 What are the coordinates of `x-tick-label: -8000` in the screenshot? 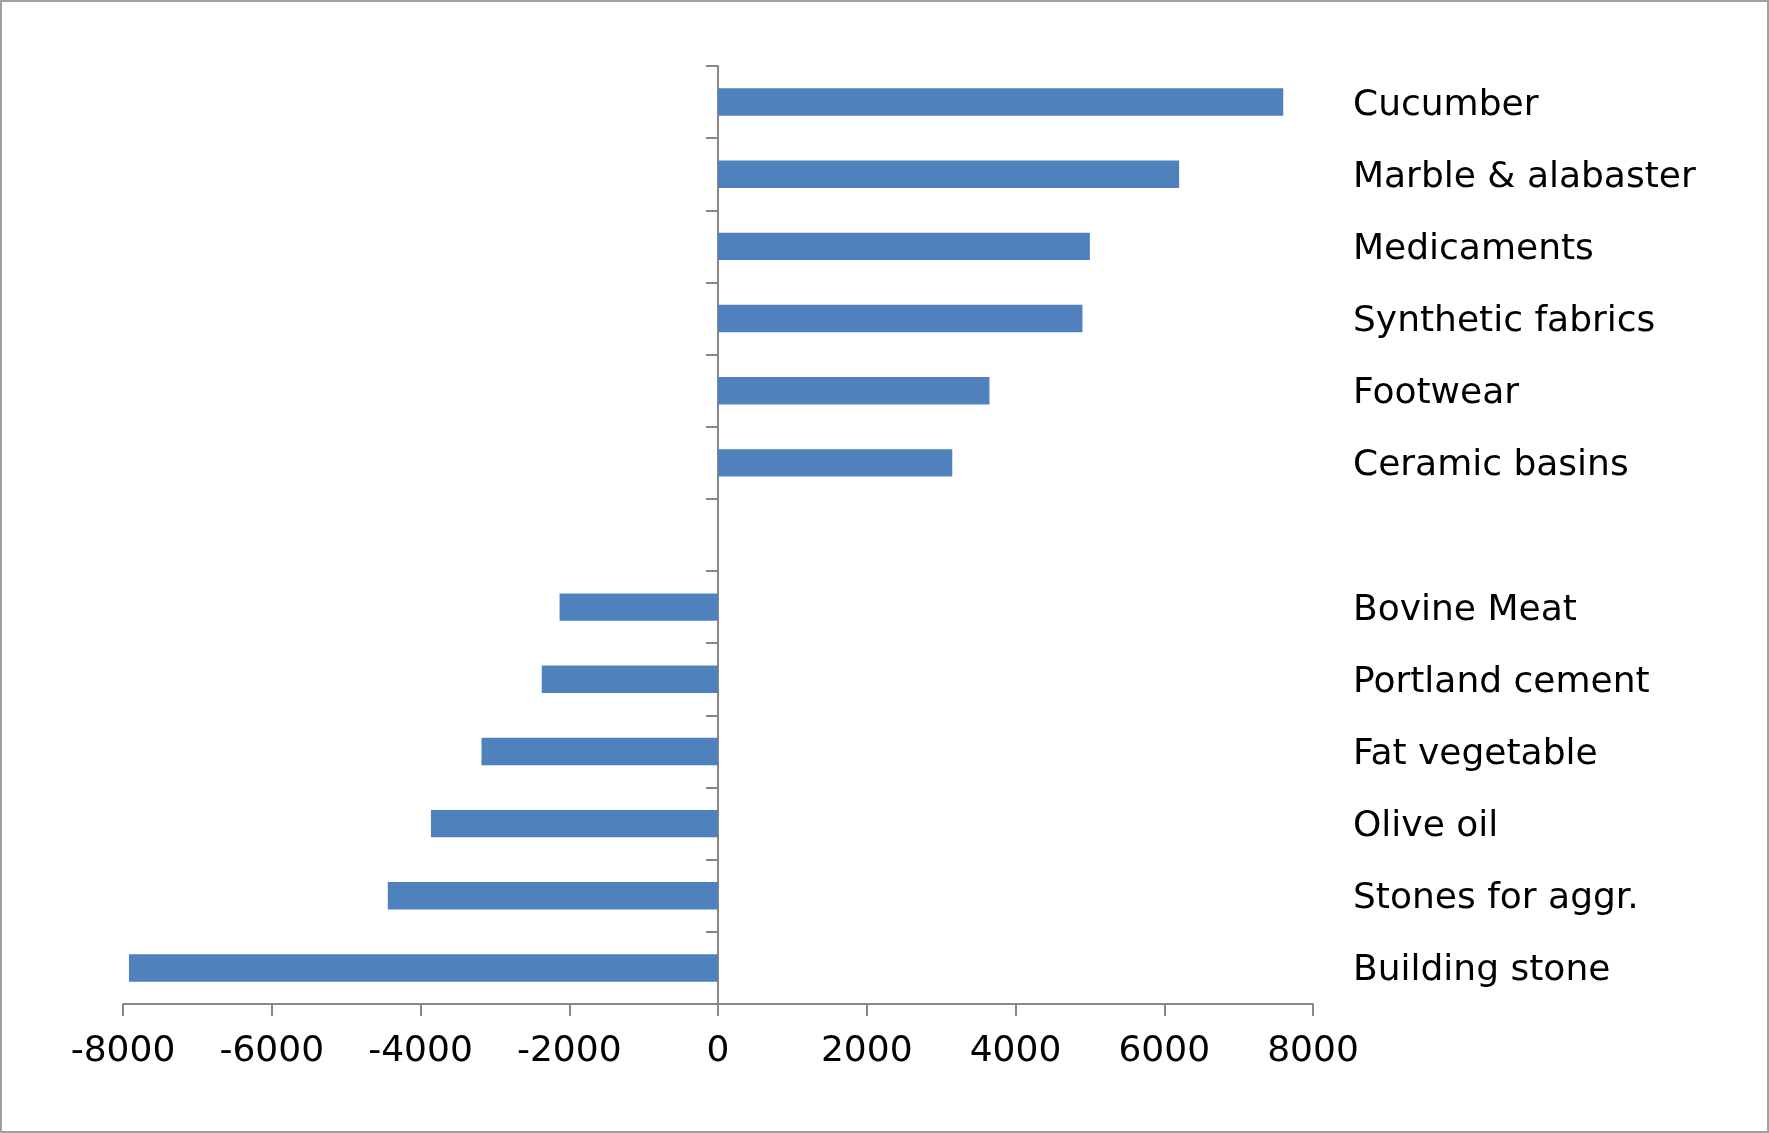 It's located at (123, 1048).